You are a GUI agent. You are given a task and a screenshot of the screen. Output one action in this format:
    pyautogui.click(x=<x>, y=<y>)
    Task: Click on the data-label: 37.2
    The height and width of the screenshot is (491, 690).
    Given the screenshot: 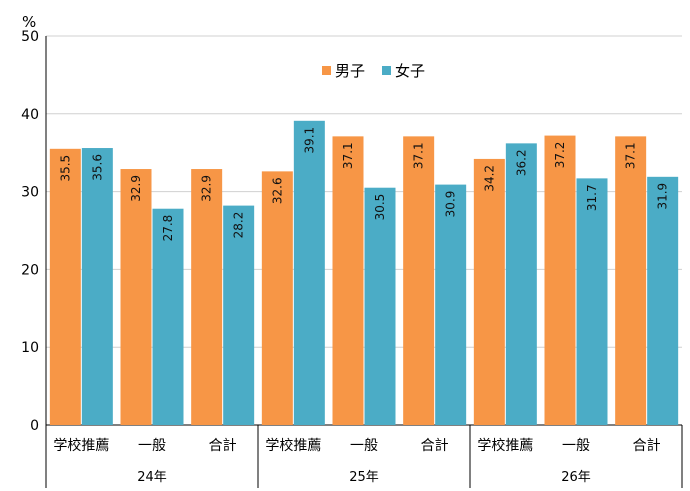 What is the action you would take?
    pyautogui.click(x=560, y=155)
    